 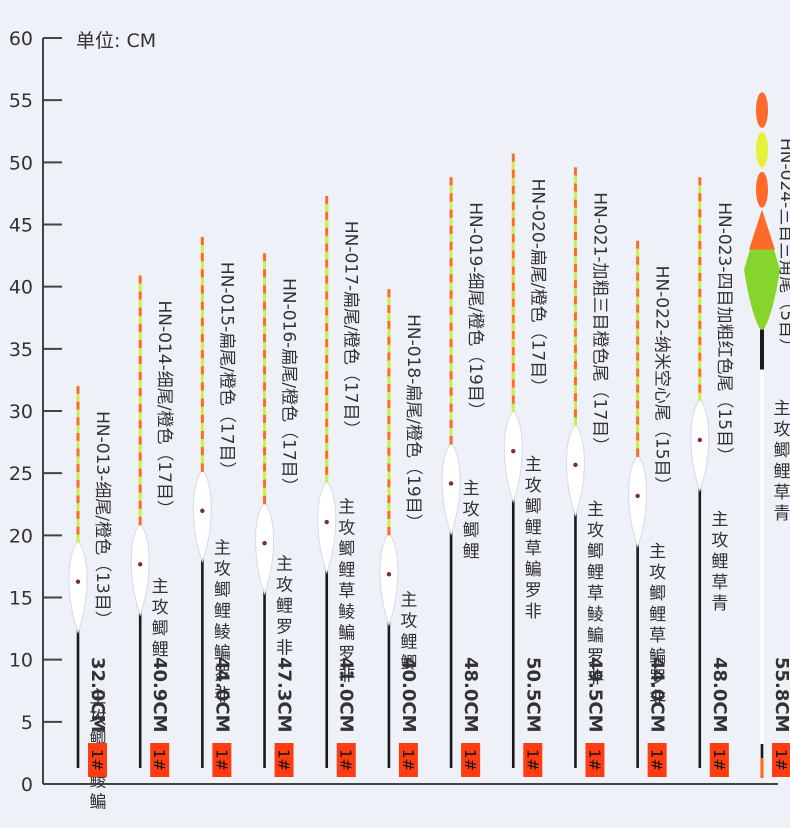 I want to click on float-length-label: 48.0CM, so click(x=719, y=695).